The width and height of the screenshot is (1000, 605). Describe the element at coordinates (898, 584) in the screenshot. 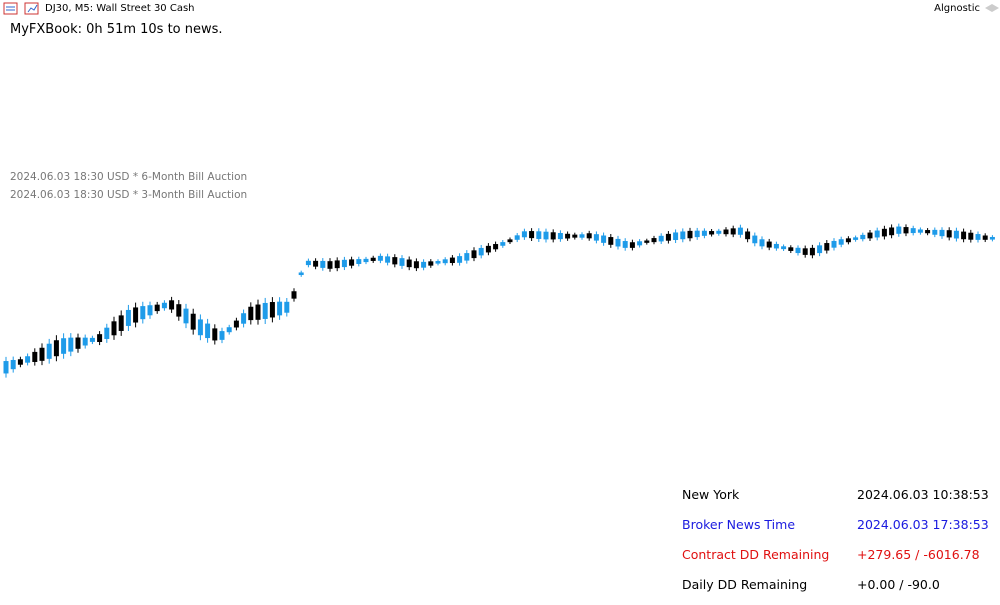

I see `info-value: +0.00 / -90.0` at that location.